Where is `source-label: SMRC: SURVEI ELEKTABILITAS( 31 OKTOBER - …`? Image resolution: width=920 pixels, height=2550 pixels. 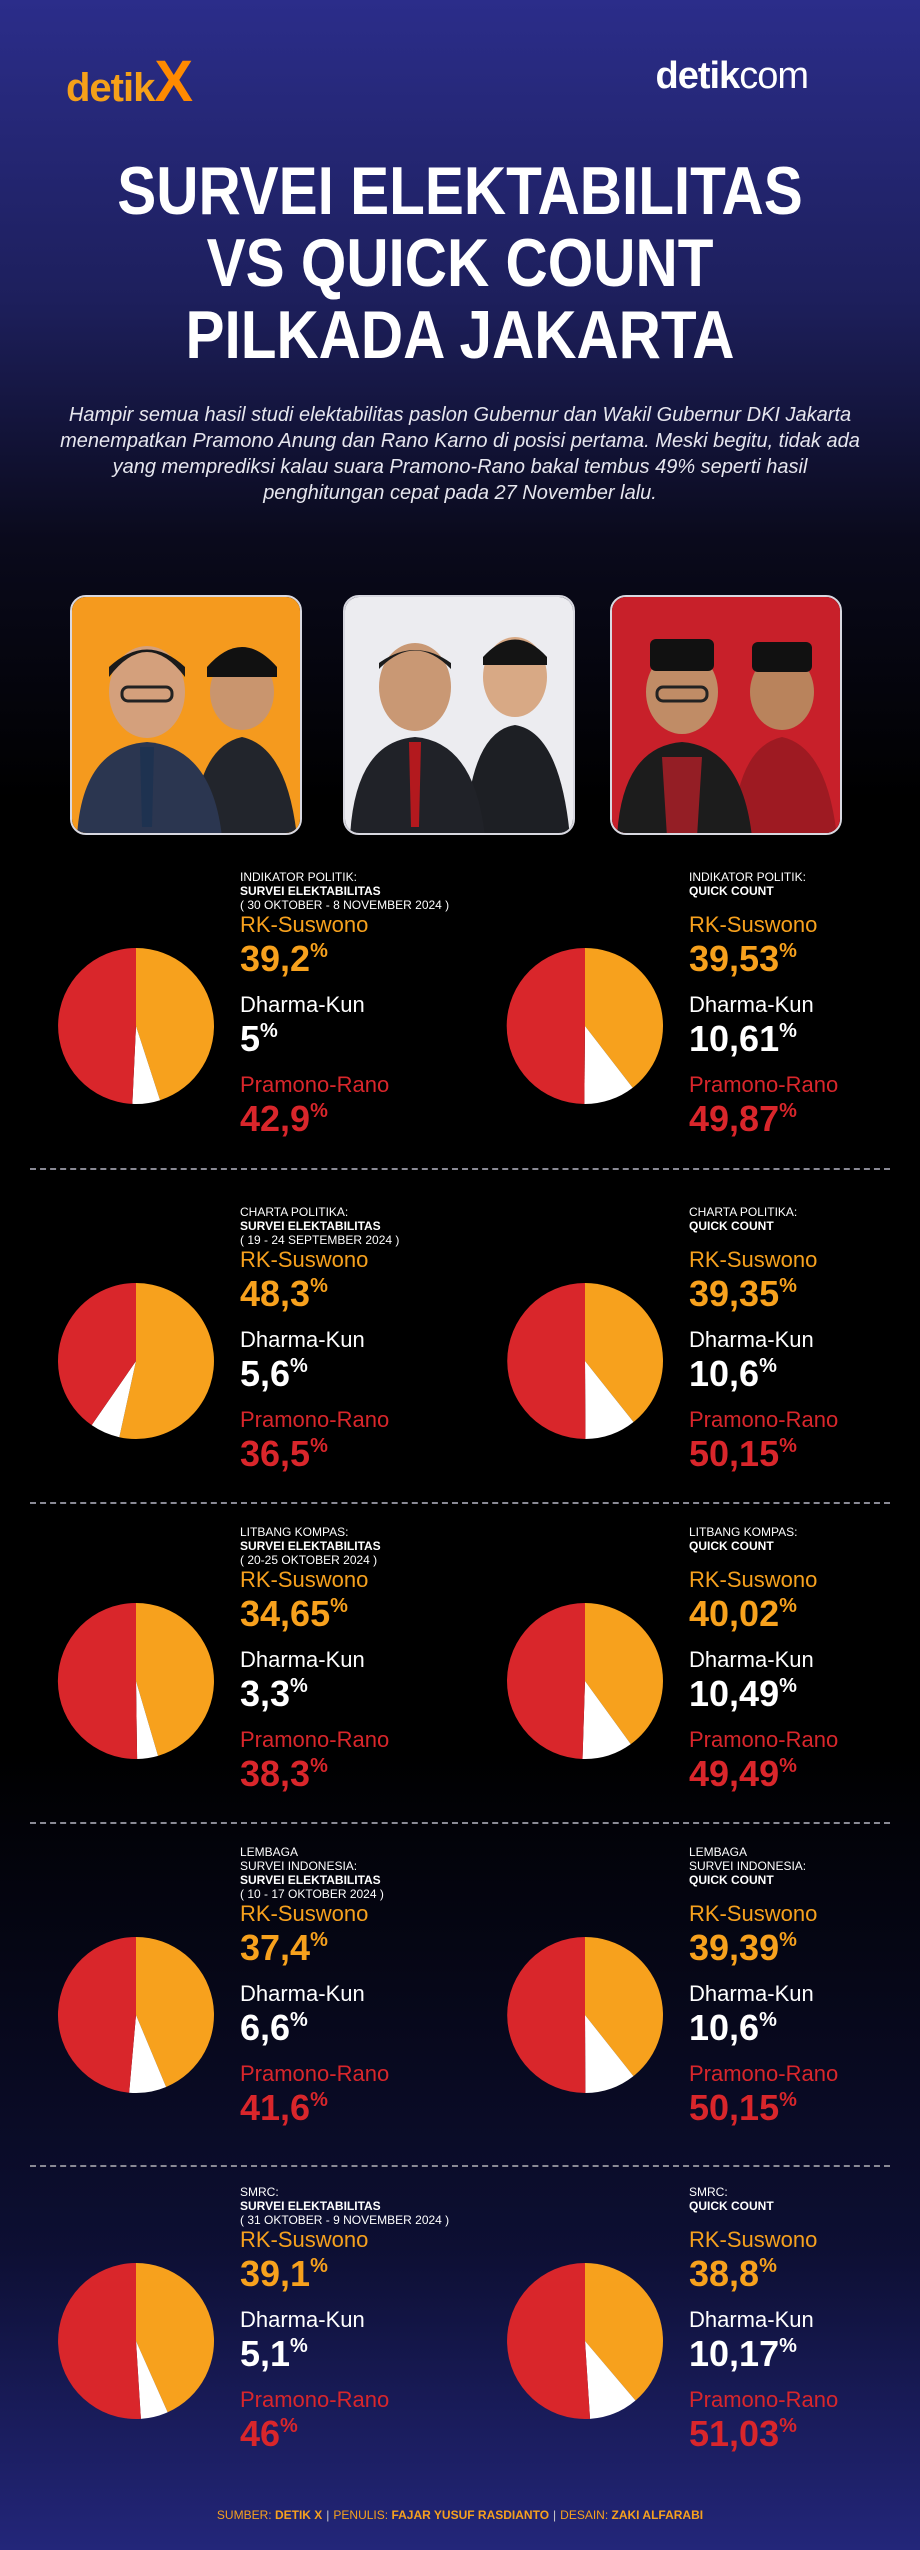
source-label: SMRC: SURVEI ELEKTABILITAS( 31 OKTOBER - … is located at coordinates (344, 2206).